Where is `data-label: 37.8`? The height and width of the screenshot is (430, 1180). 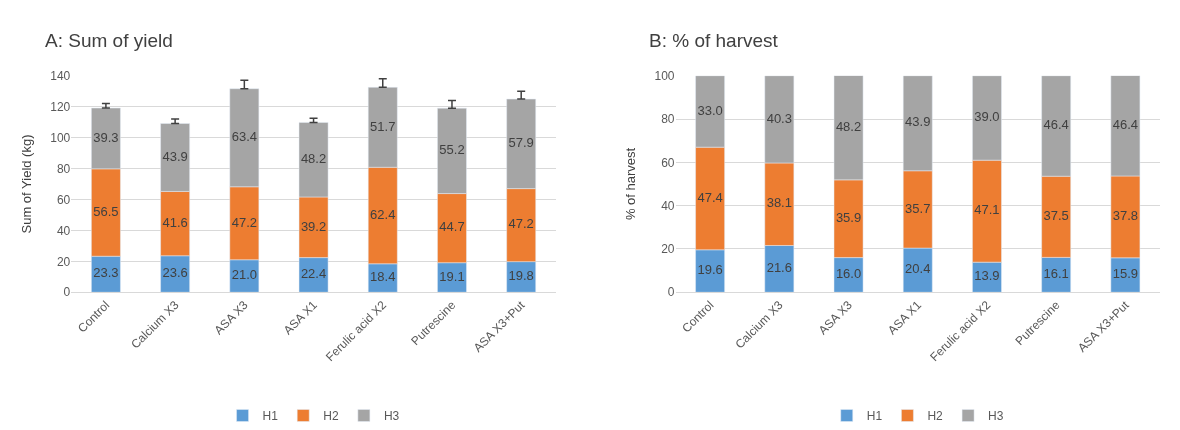
data-label: 37.8 is located at coordinates (1125, 216).